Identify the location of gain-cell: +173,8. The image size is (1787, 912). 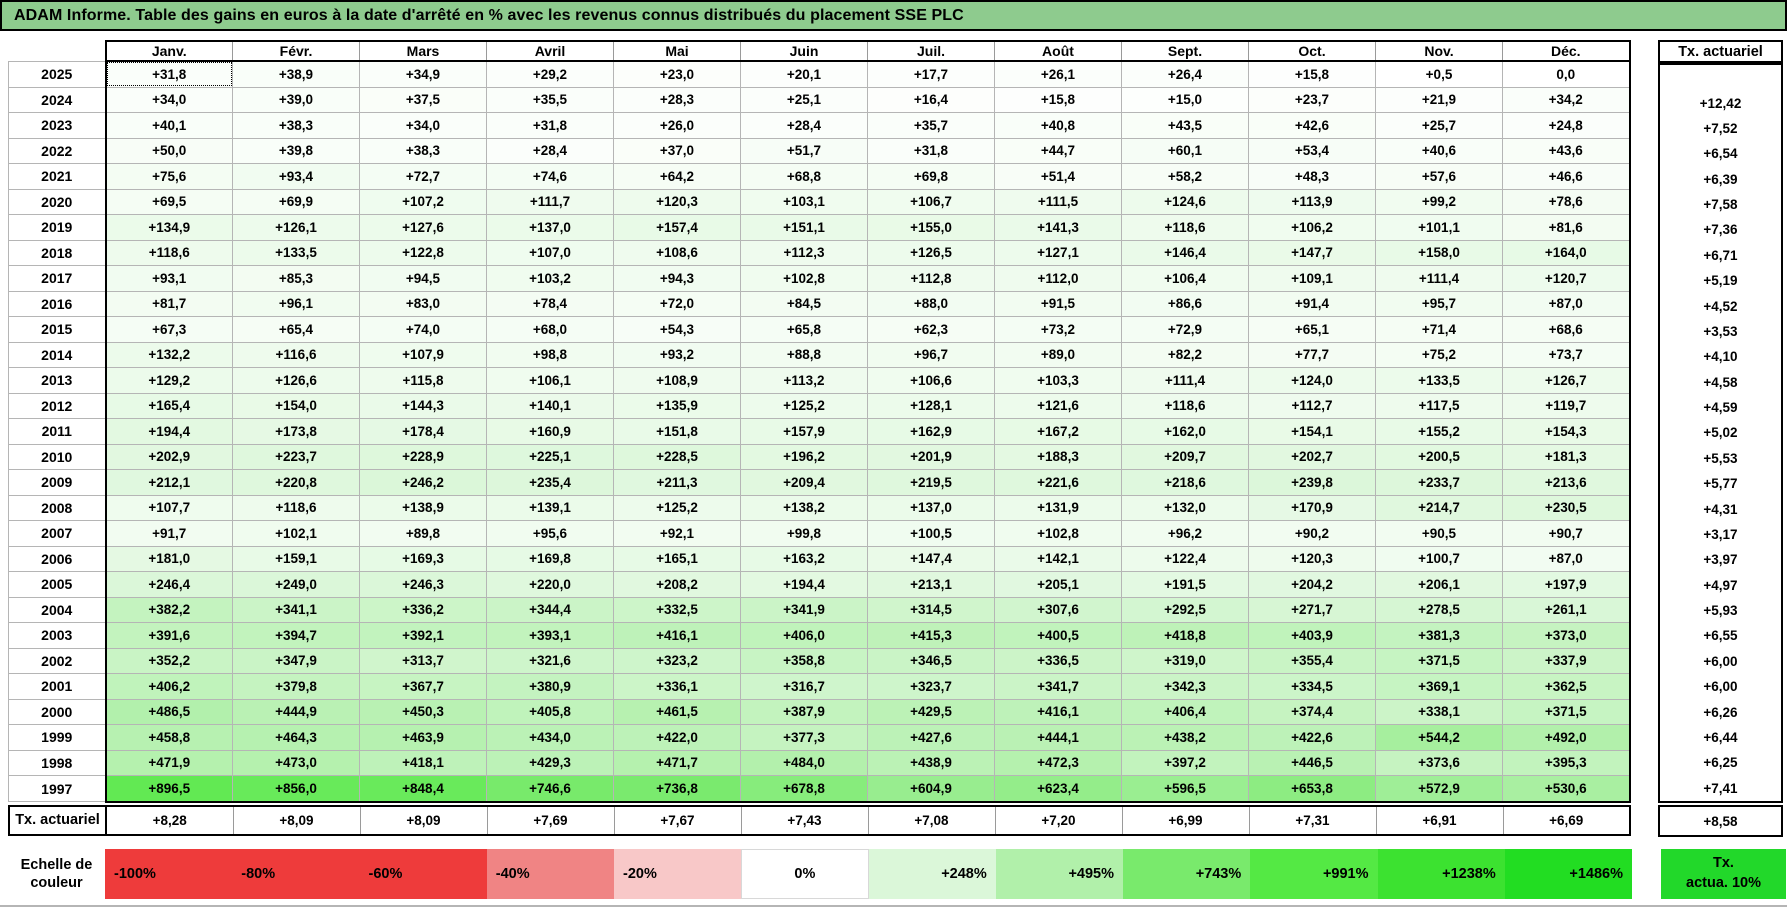
(296, 431).